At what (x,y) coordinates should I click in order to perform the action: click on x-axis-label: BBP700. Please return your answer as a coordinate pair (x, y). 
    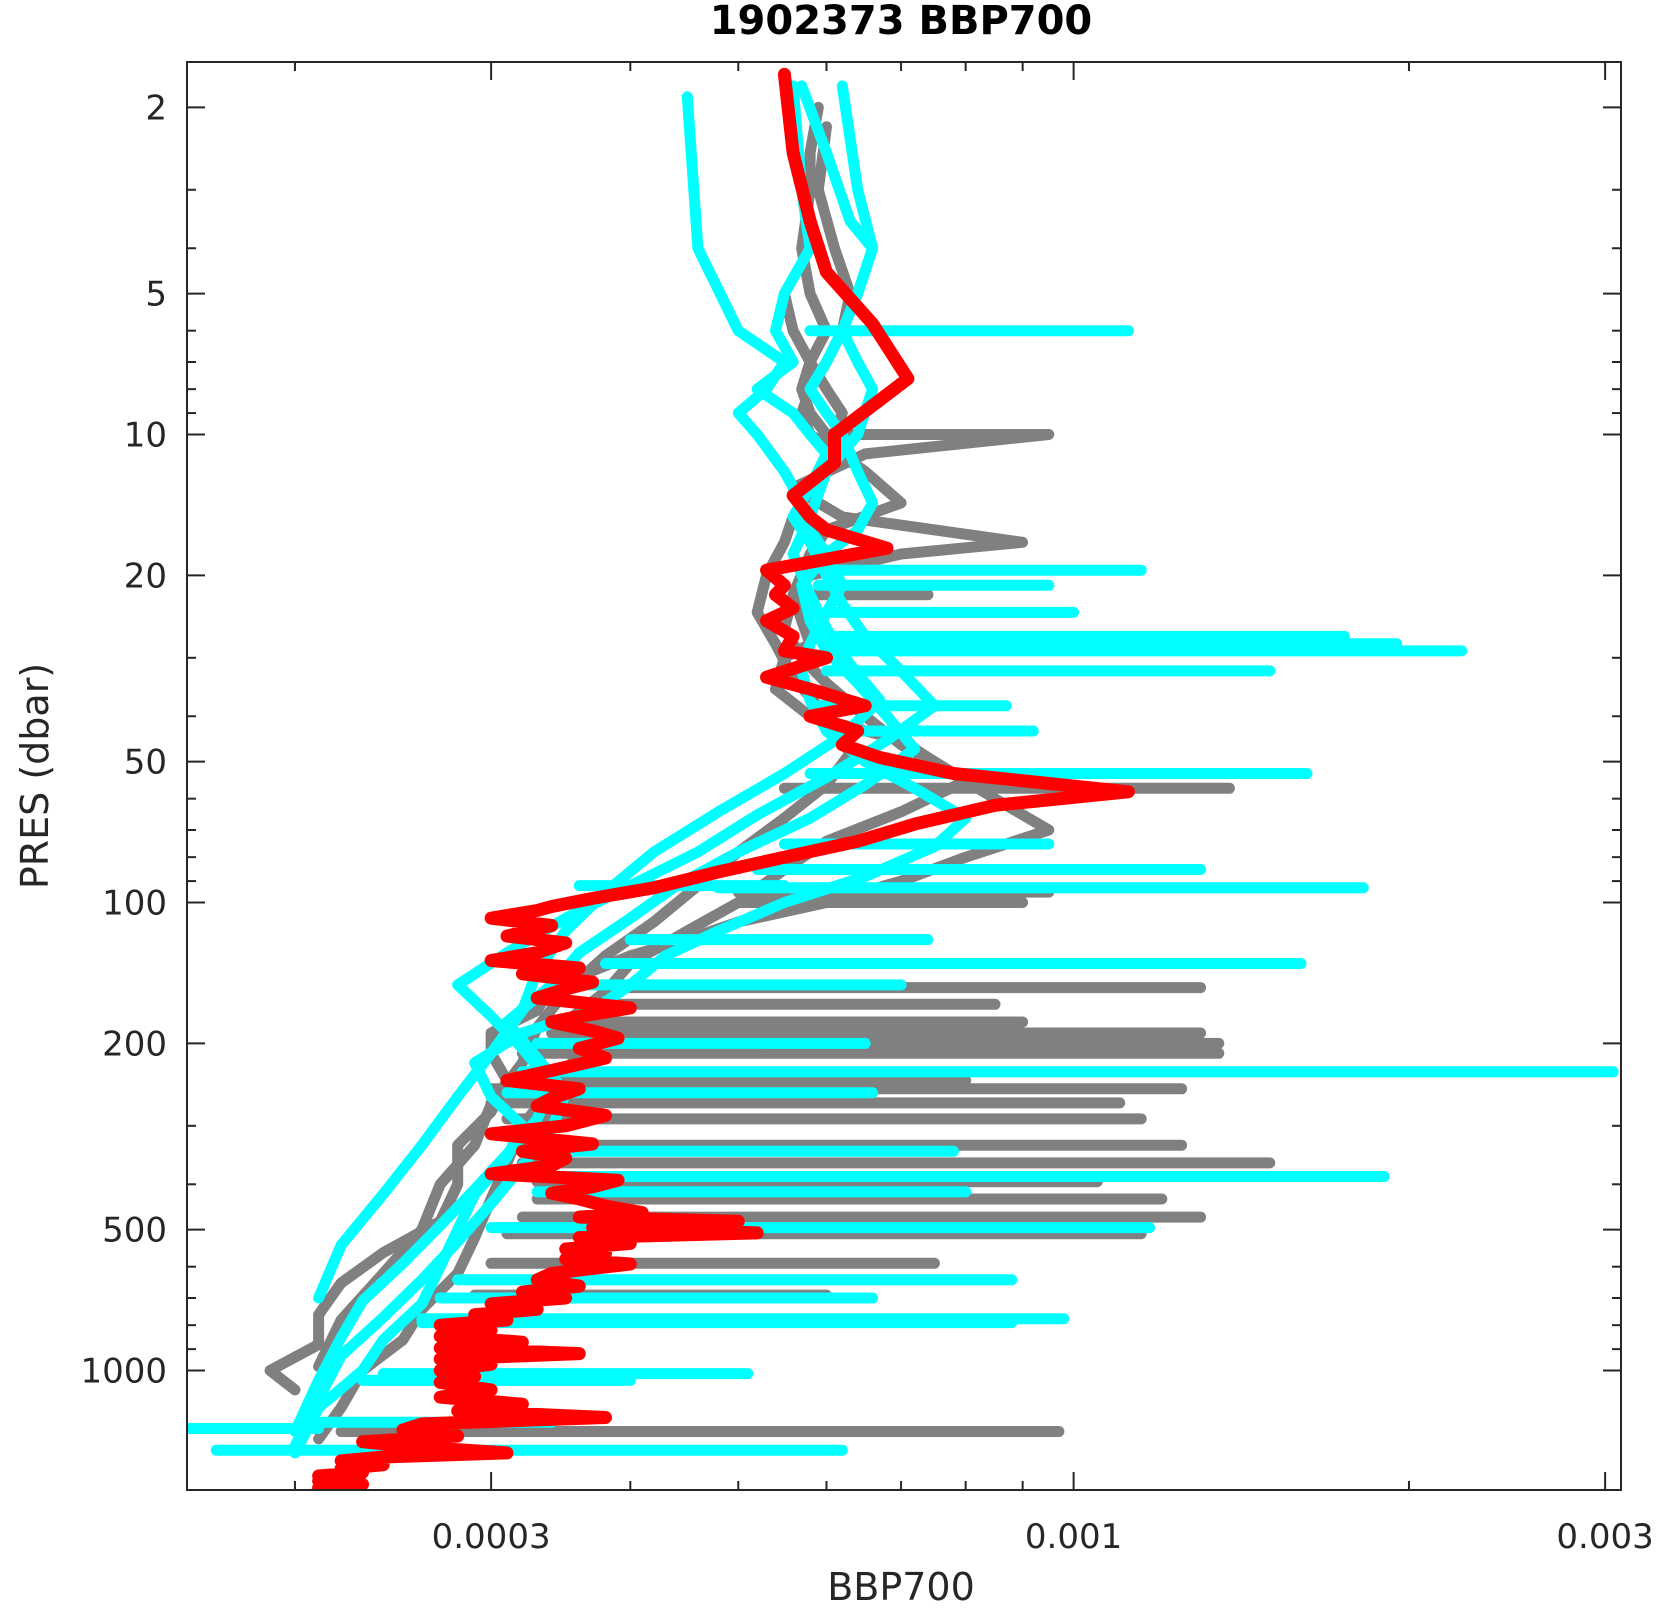
    Looking at the image, I should click on (901, 1587).